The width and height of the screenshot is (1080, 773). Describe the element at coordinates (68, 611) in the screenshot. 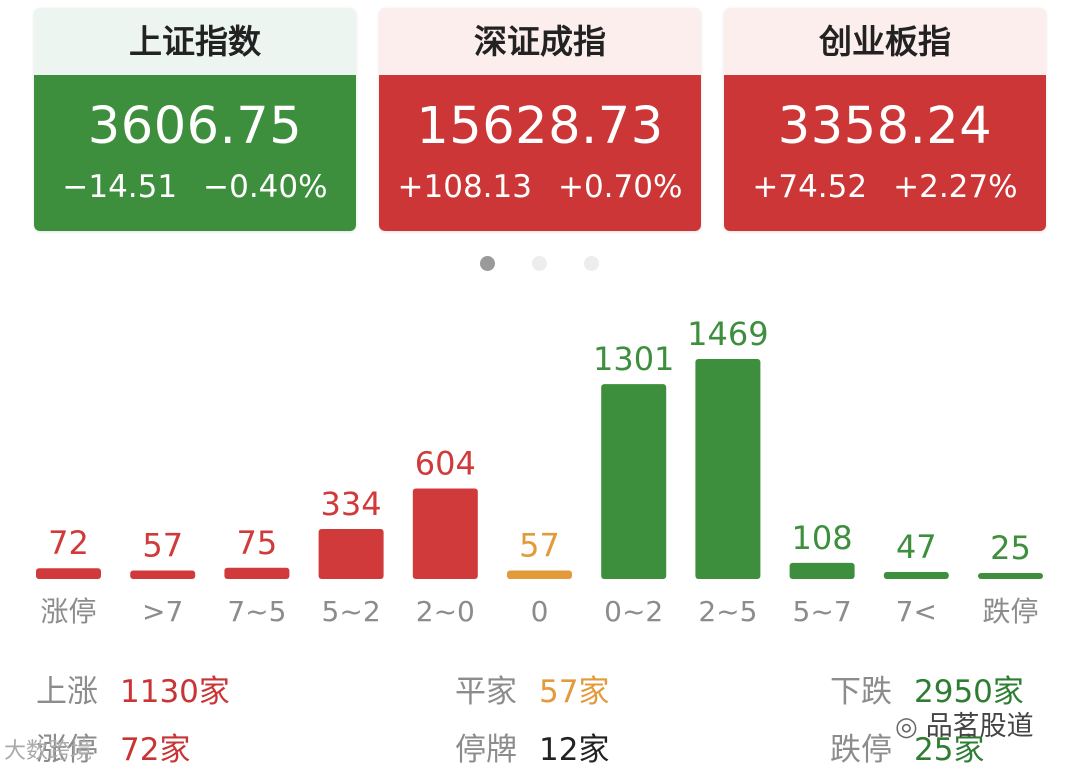

I see `category-label: 涨停` at that location.